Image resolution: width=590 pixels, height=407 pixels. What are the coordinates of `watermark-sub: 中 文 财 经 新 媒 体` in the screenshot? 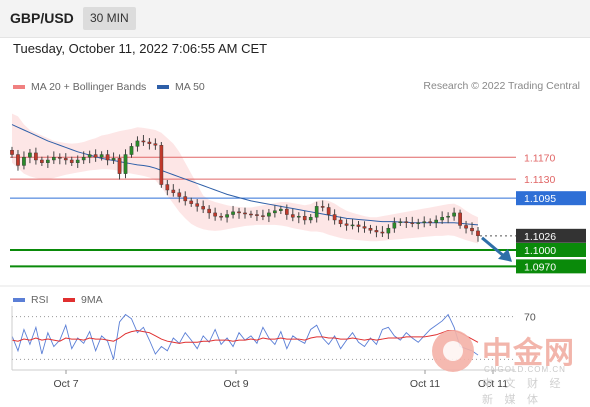 It's located at (523, 391).